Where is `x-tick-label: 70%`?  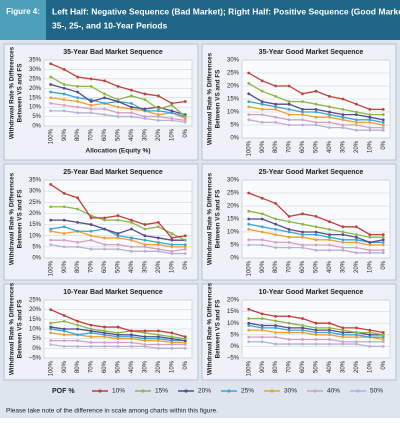 x-tick-label: 70% is located at coordinates (290, 146).